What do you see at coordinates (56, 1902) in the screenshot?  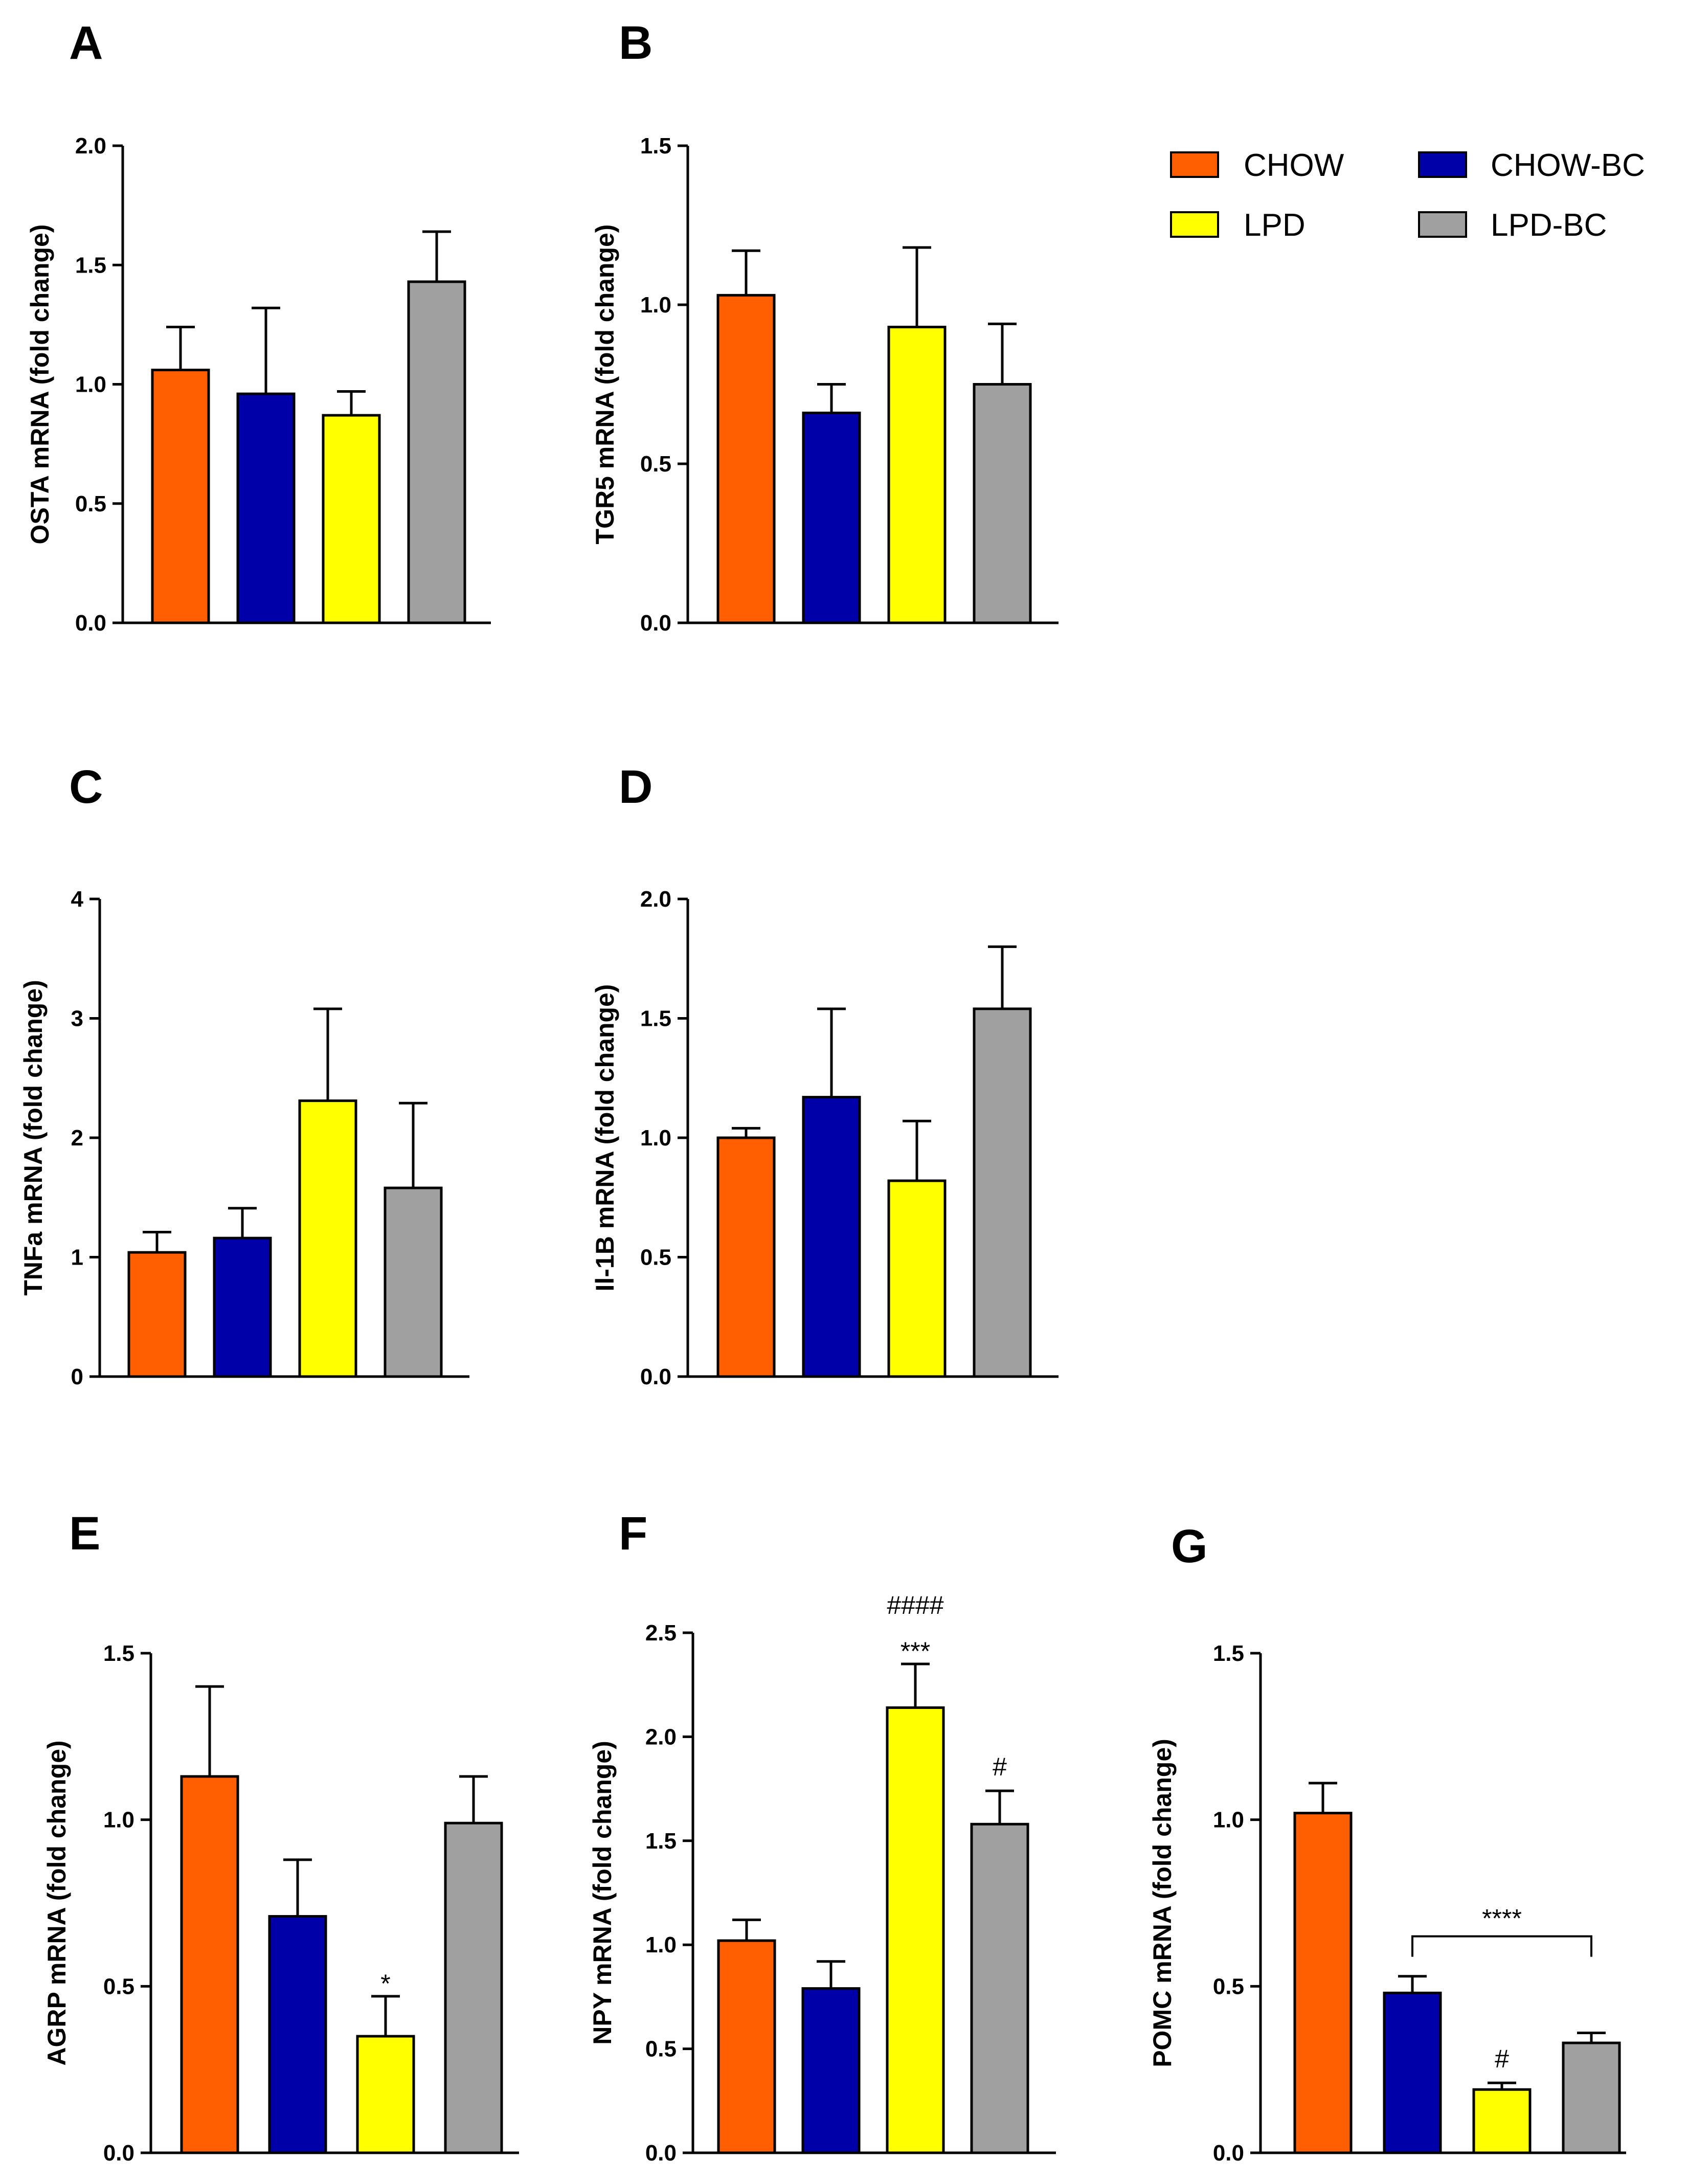 I see `y-axis-label: AGRP mRNA (fold change)` at bounding box center [56, 1902].